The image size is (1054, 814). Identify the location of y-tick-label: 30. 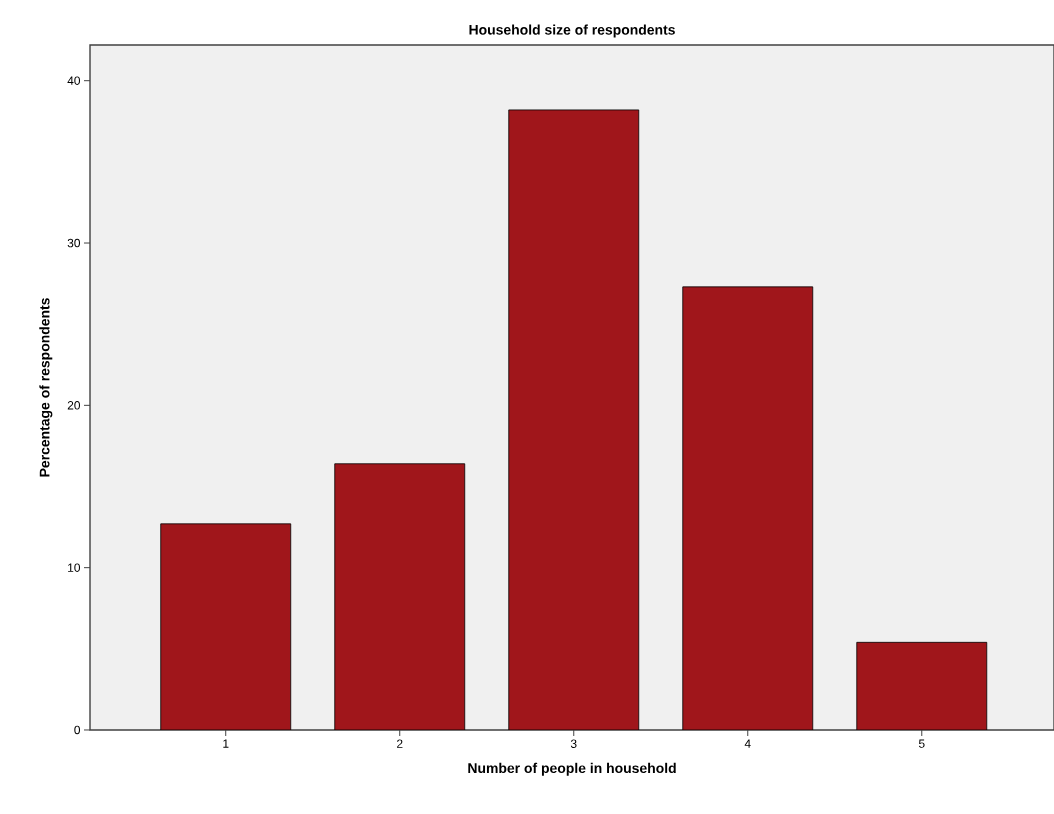
(74, 243).